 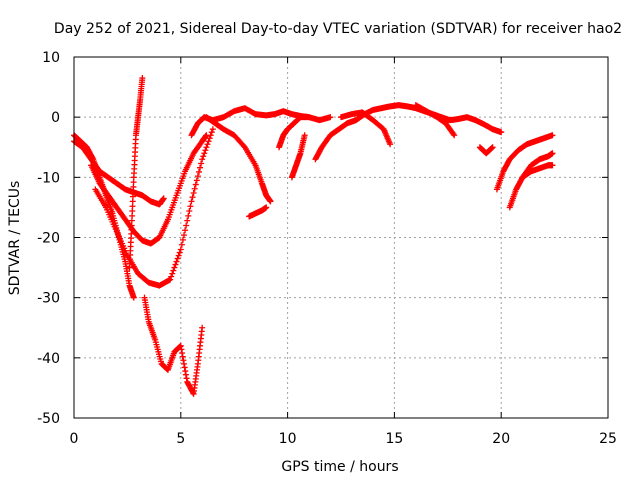 What do you see at coordinates (339, 467) in the screenshot?
I see `x-axis-label: GPS time / hours` at bounding box center [339, 467].